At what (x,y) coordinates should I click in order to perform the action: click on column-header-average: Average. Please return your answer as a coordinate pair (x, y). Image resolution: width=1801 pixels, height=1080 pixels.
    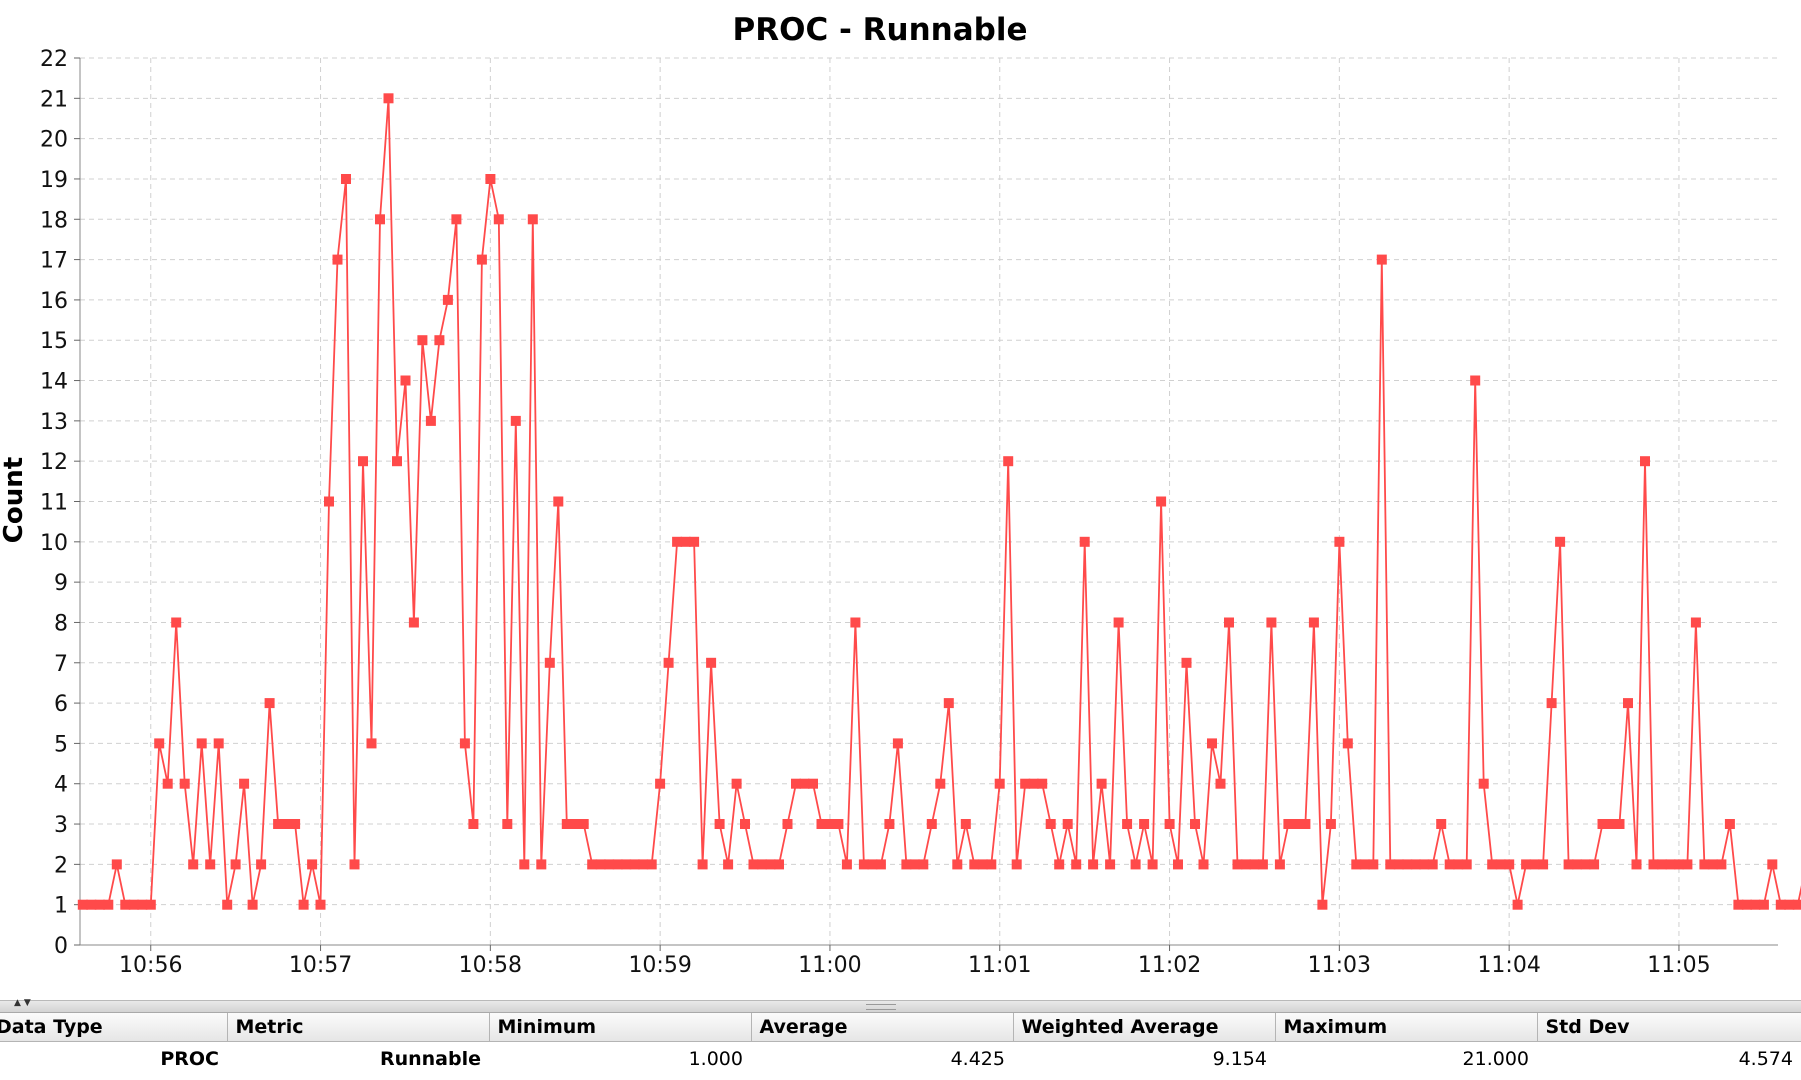
    Looking at the image, I should click on (882, 1027).